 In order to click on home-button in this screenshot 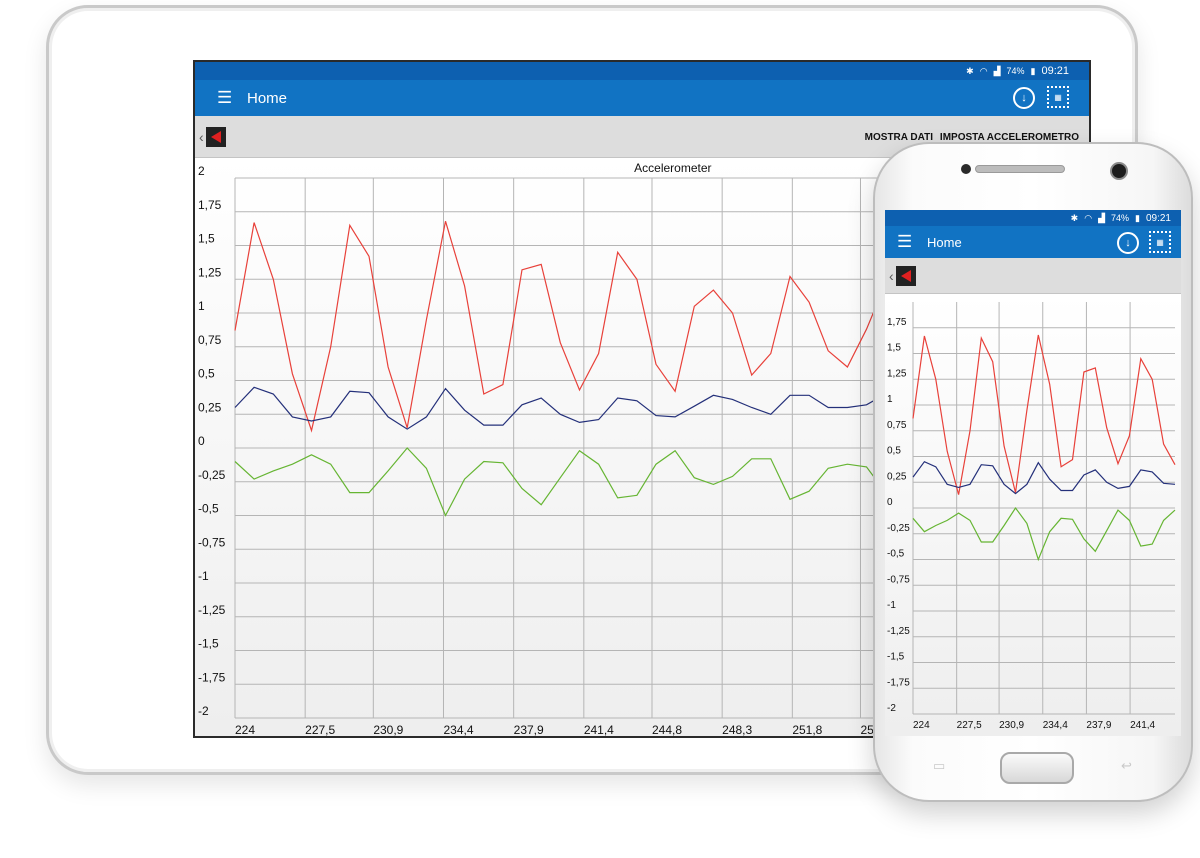, I will do `click(1037, 768)`.